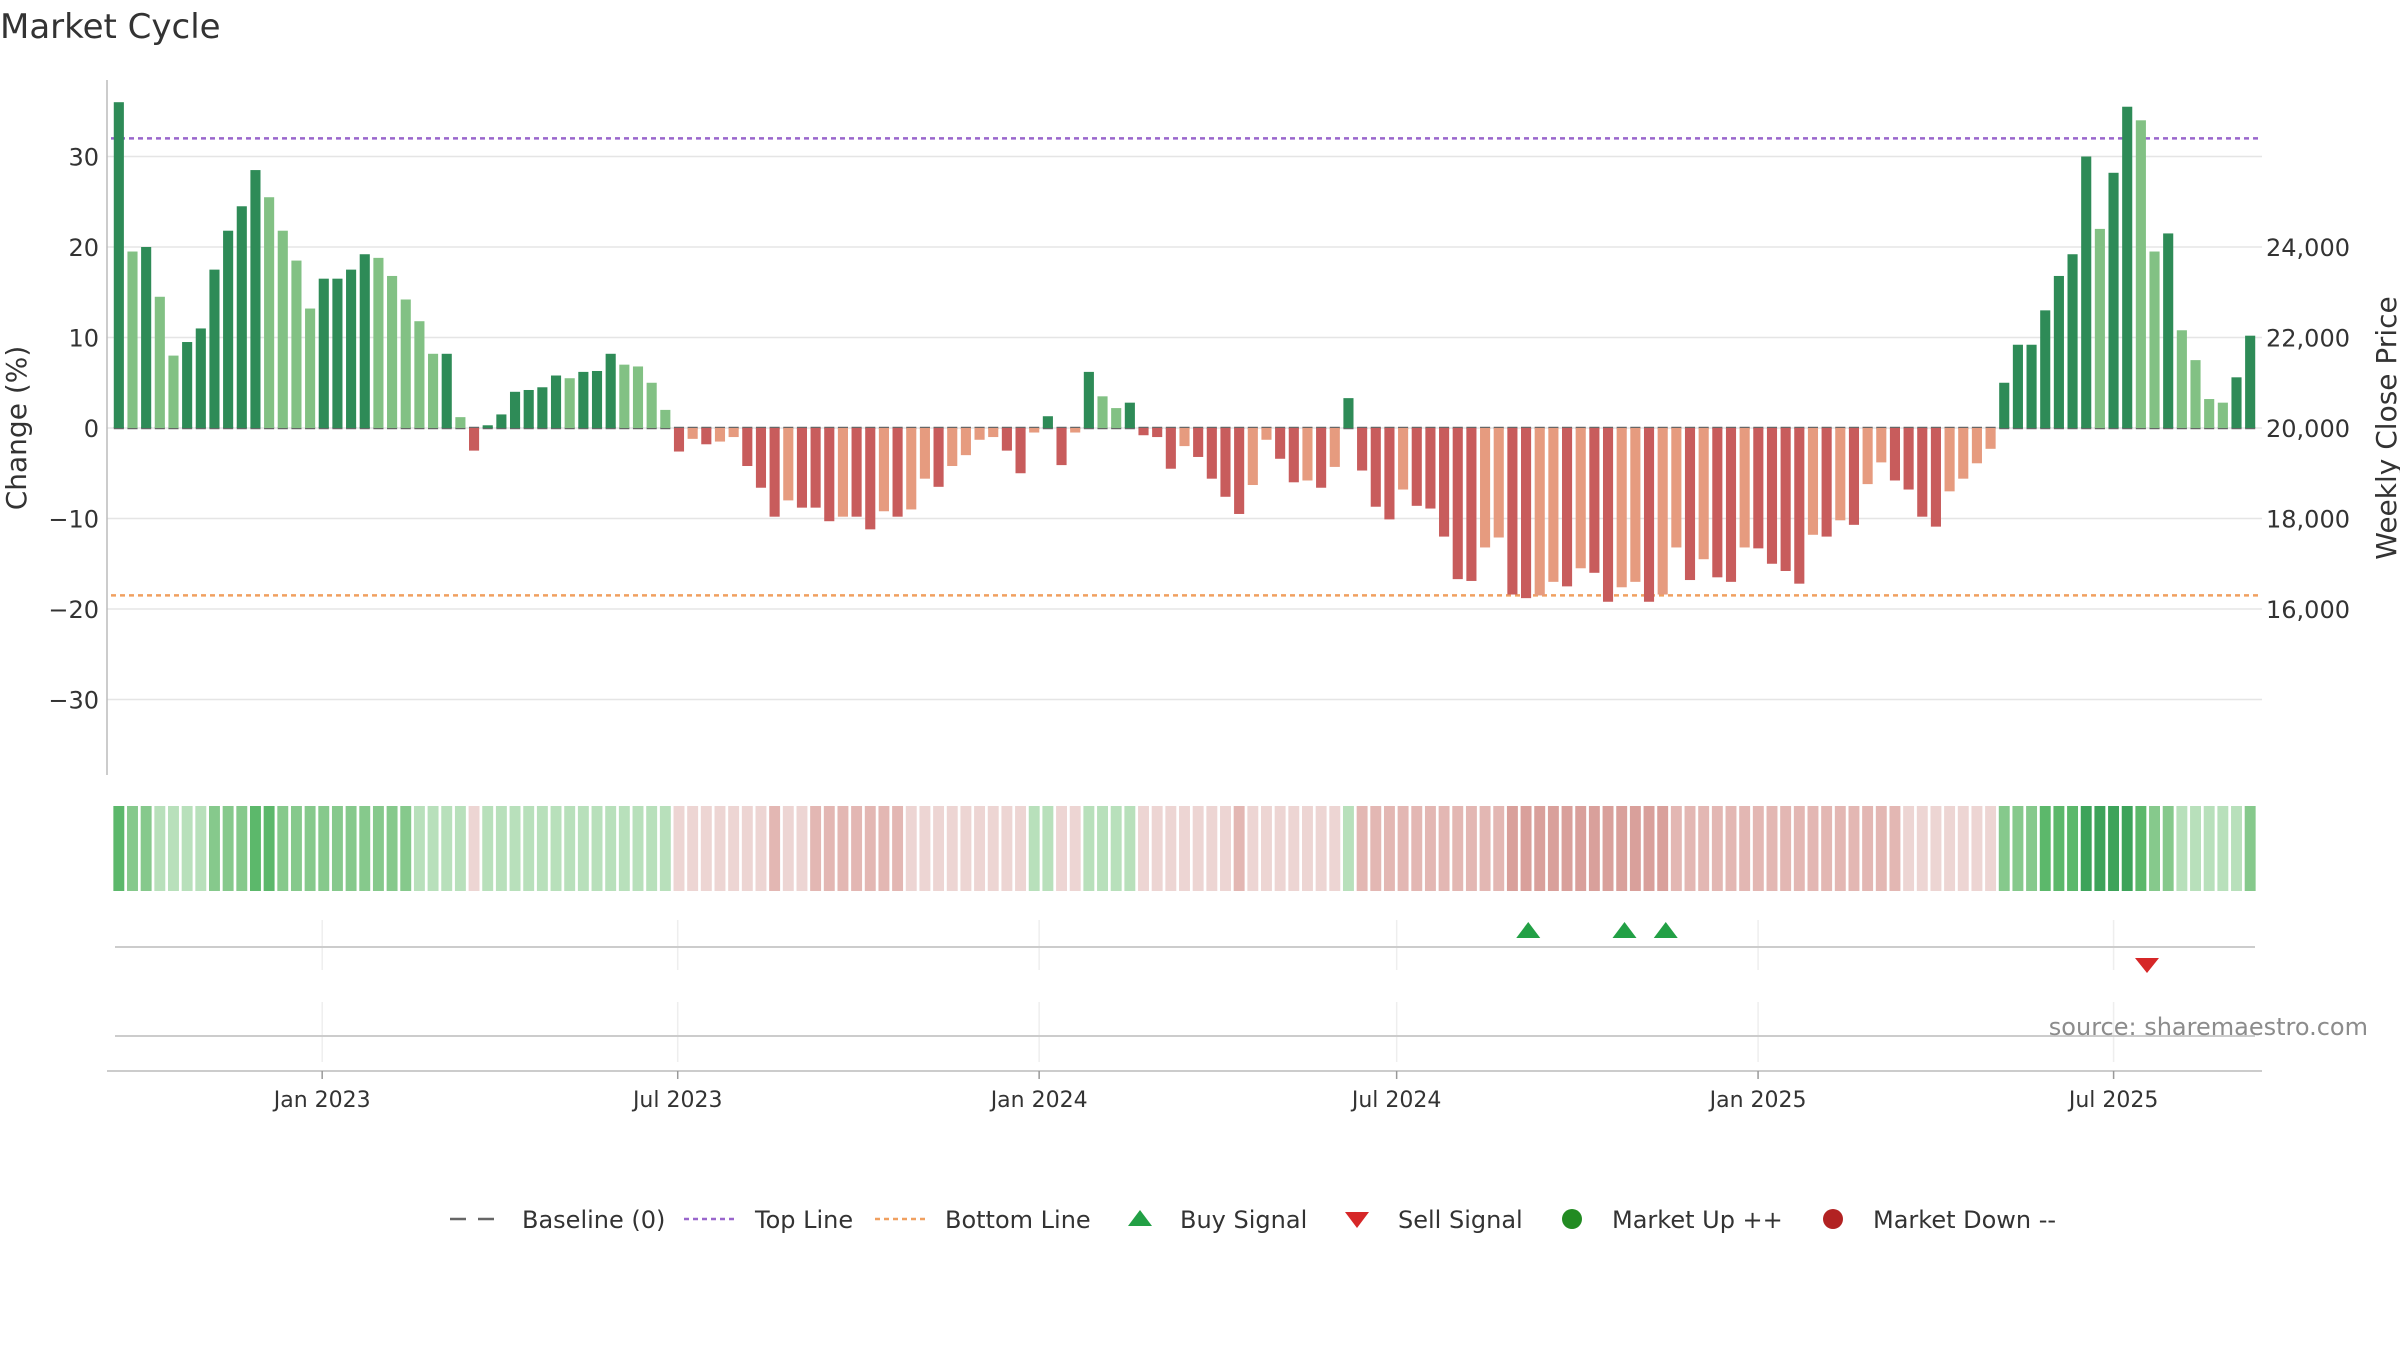 The image size is (2400, 1350). Describe the element at coordinates (2385, 427) in the screenshot. I see `y2-axis-label: Weekly Close Price` at that location.